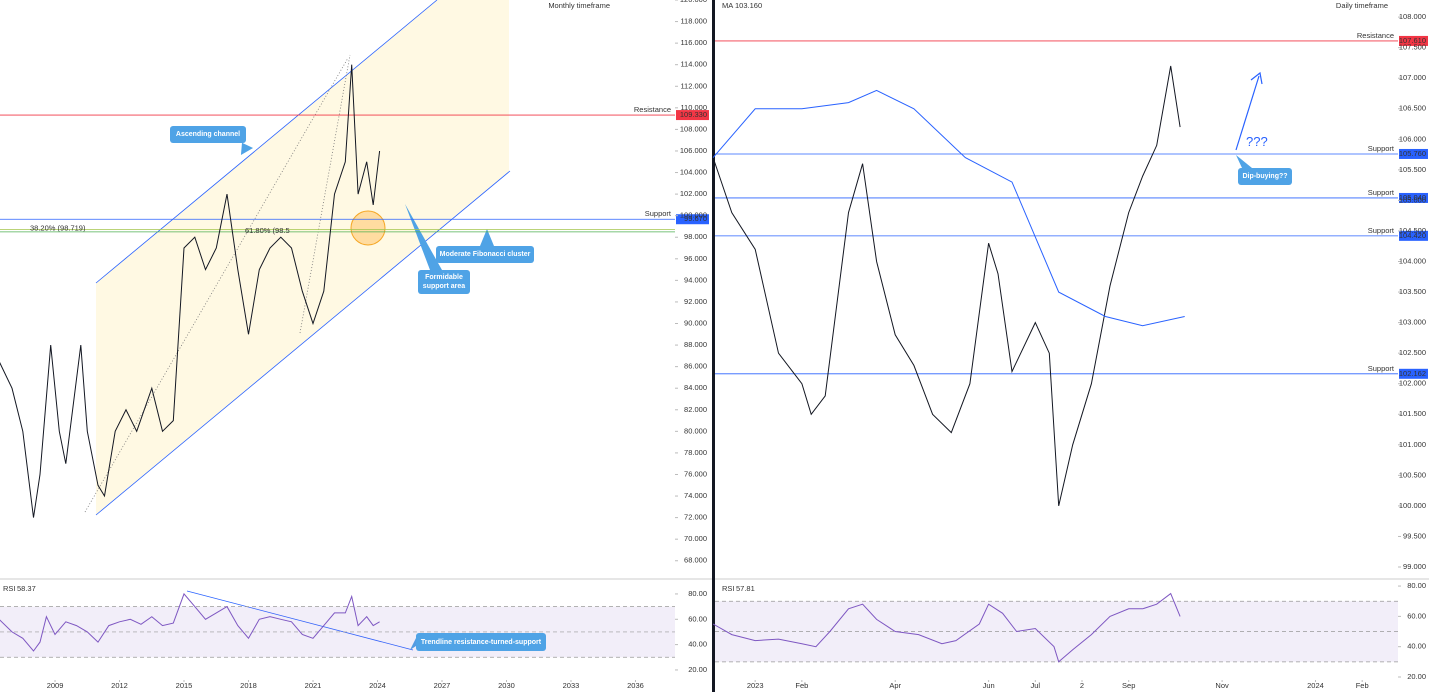 The height and width of the screenshot is (692, 1429). What do you see at coordinates (695, 452) in the screenshot?
I see `y-tick-label: 78.000` at bounding box center [695, 452].